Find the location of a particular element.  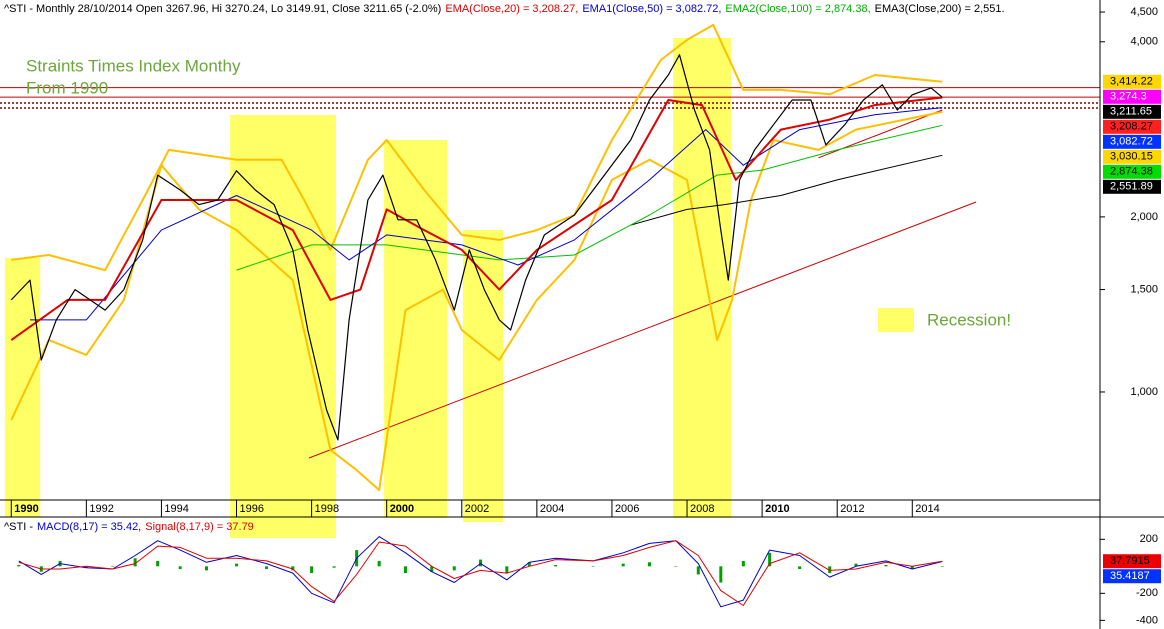

value-badge-label: 3,274.3 is located at coordinates (1128, 97).